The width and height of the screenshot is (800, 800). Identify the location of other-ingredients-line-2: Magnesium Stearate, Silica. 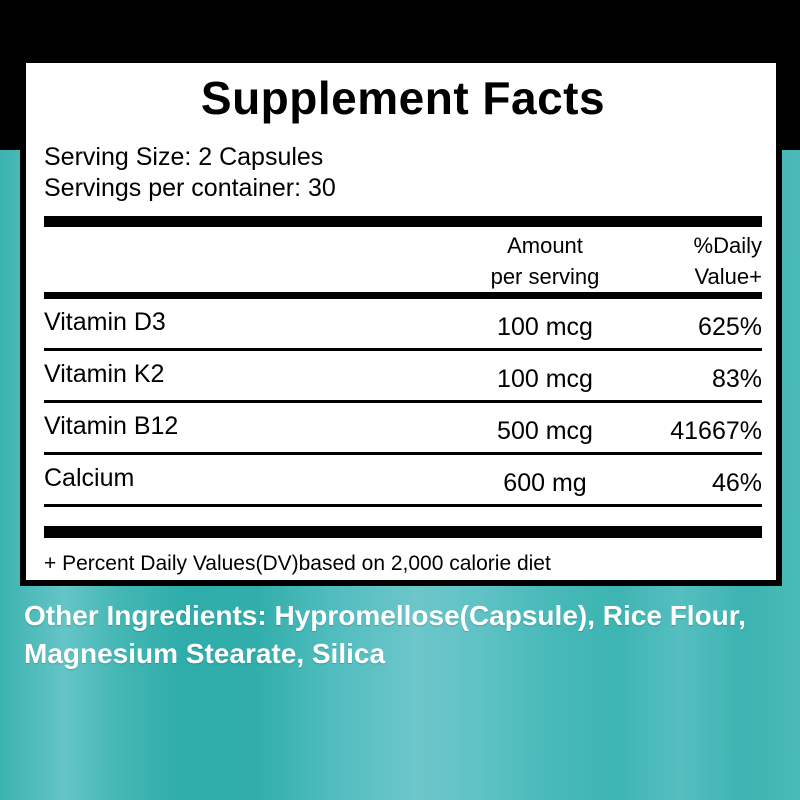
(205, 653).